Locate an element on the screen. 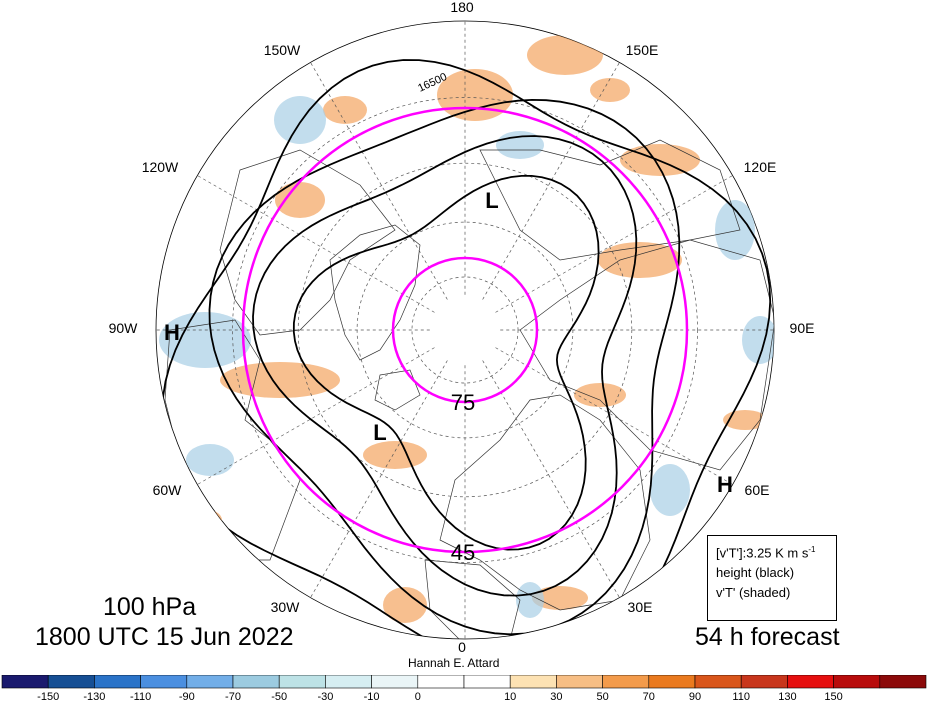 The image size is (928, 702). latitude-circle is located at coordinates (465, 330).